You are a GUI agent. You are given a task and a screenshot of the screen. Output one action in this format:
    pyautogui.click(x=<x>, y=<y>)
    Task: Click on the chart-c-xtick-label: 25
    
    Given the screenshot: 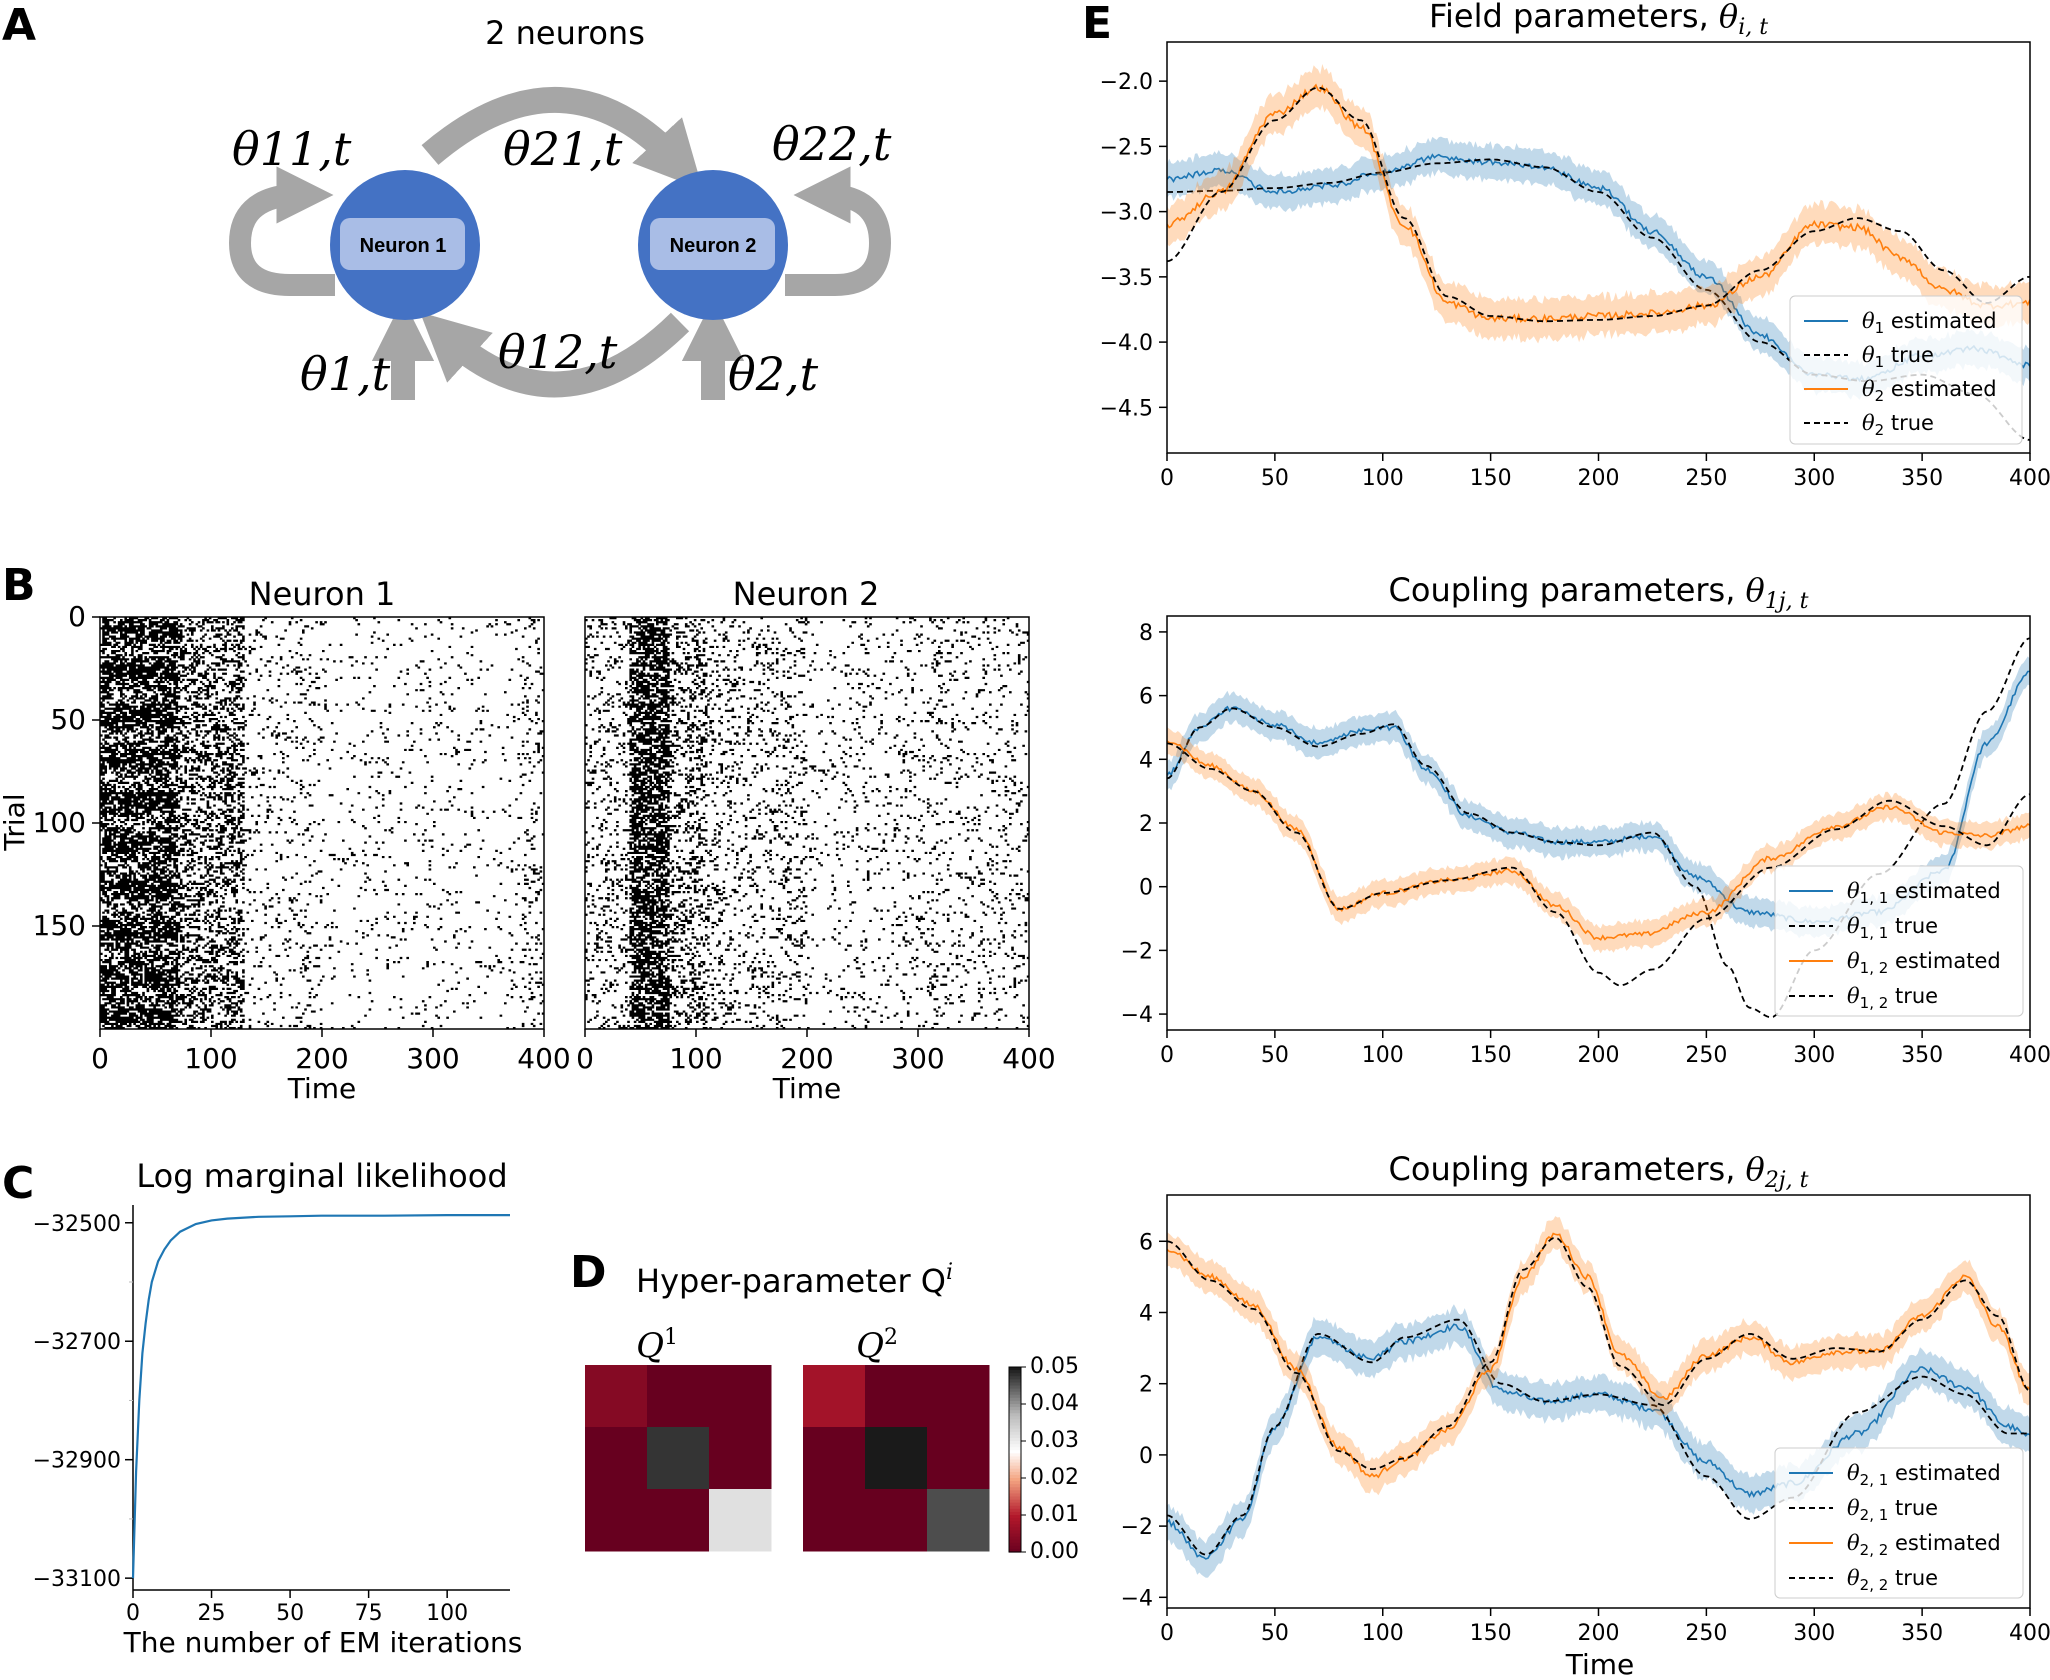 What is the action you would take?
    pyautogui.click(x=212, y=1613)
    